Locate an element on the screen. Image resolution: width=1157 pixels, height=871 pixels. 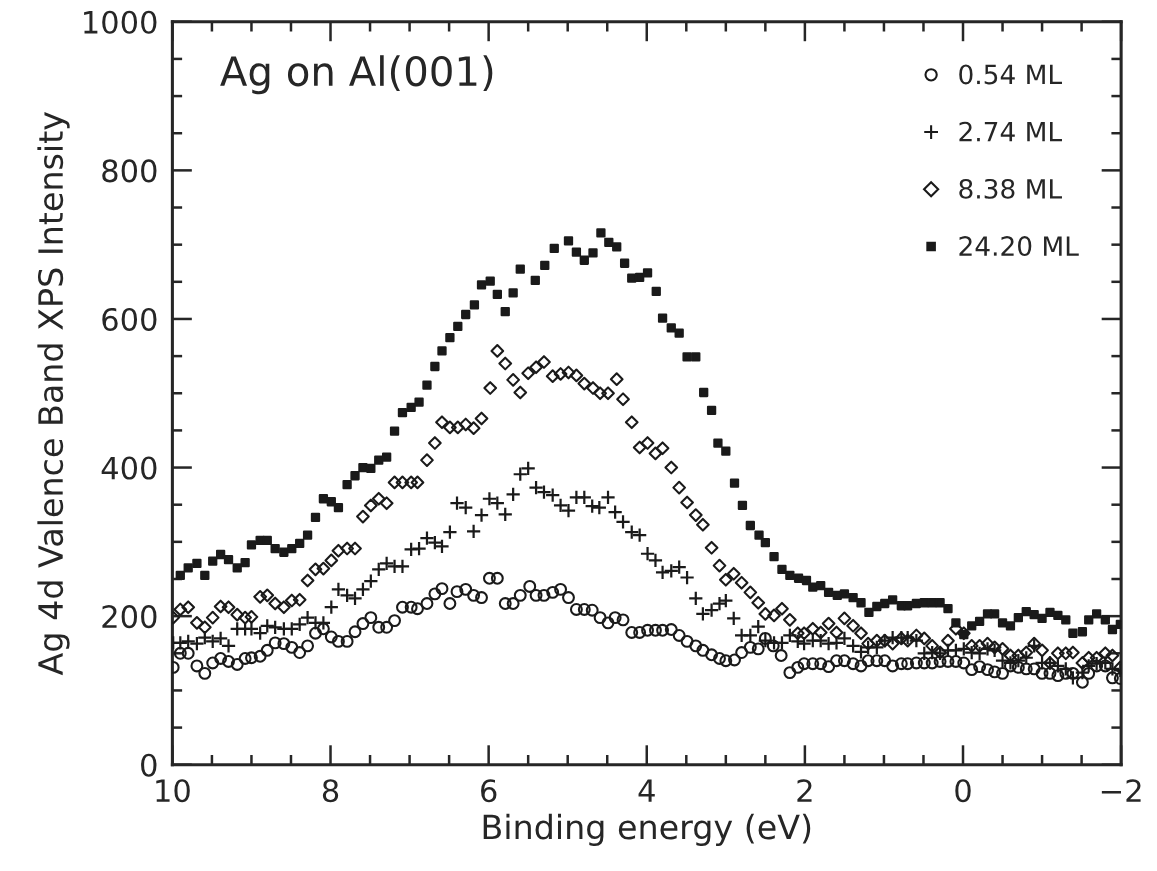
annotation: Ag on Al(001) is located at coordinates (356, 75).